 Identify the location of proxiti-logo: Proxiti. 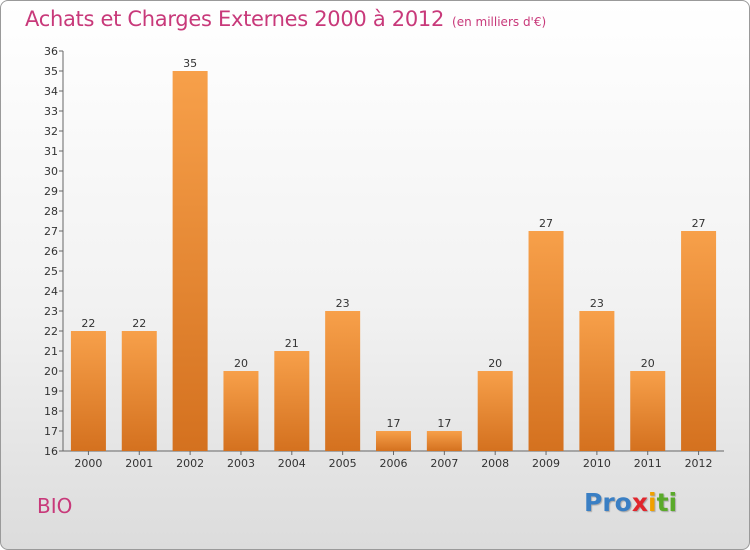
(630, 502).